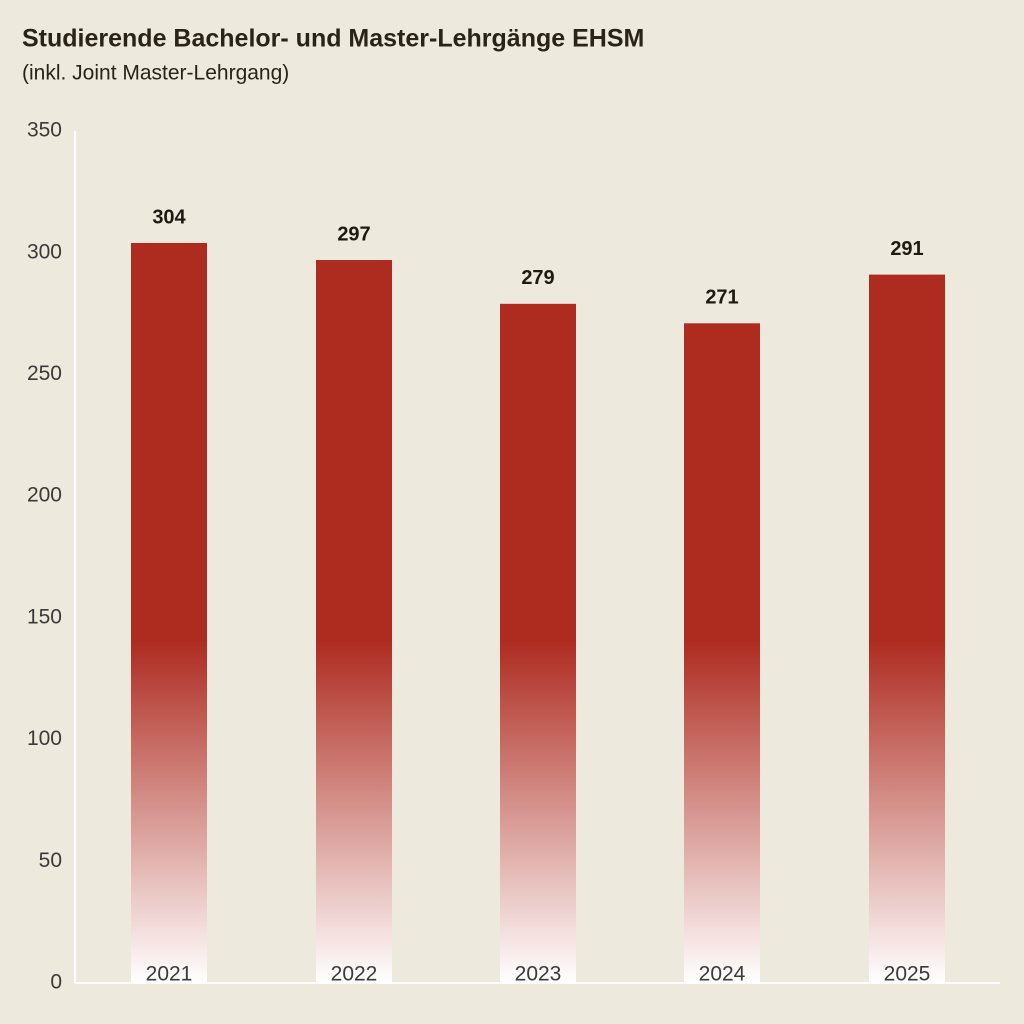 The height and width of the screenshot is (1024, 1024). I want to click on y-tick-label: 350, so click(44, 130).